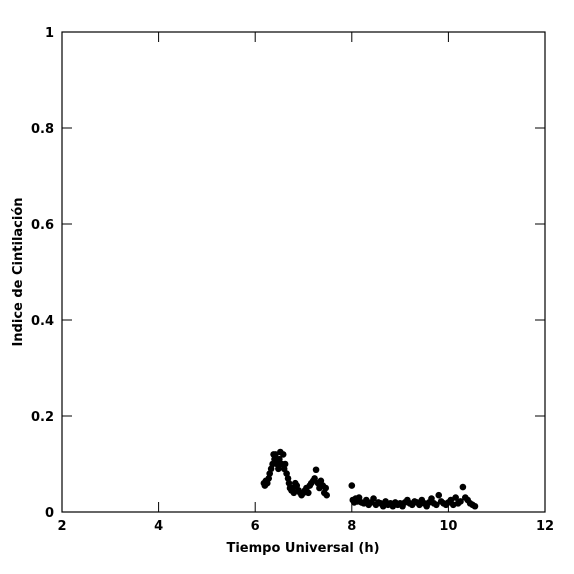 This screenshot has width=574, height=574. What do you see at coordinates (545, 526) in the screenshot?
I see `x-tick-label: 12` at bounding box center [545, 526].